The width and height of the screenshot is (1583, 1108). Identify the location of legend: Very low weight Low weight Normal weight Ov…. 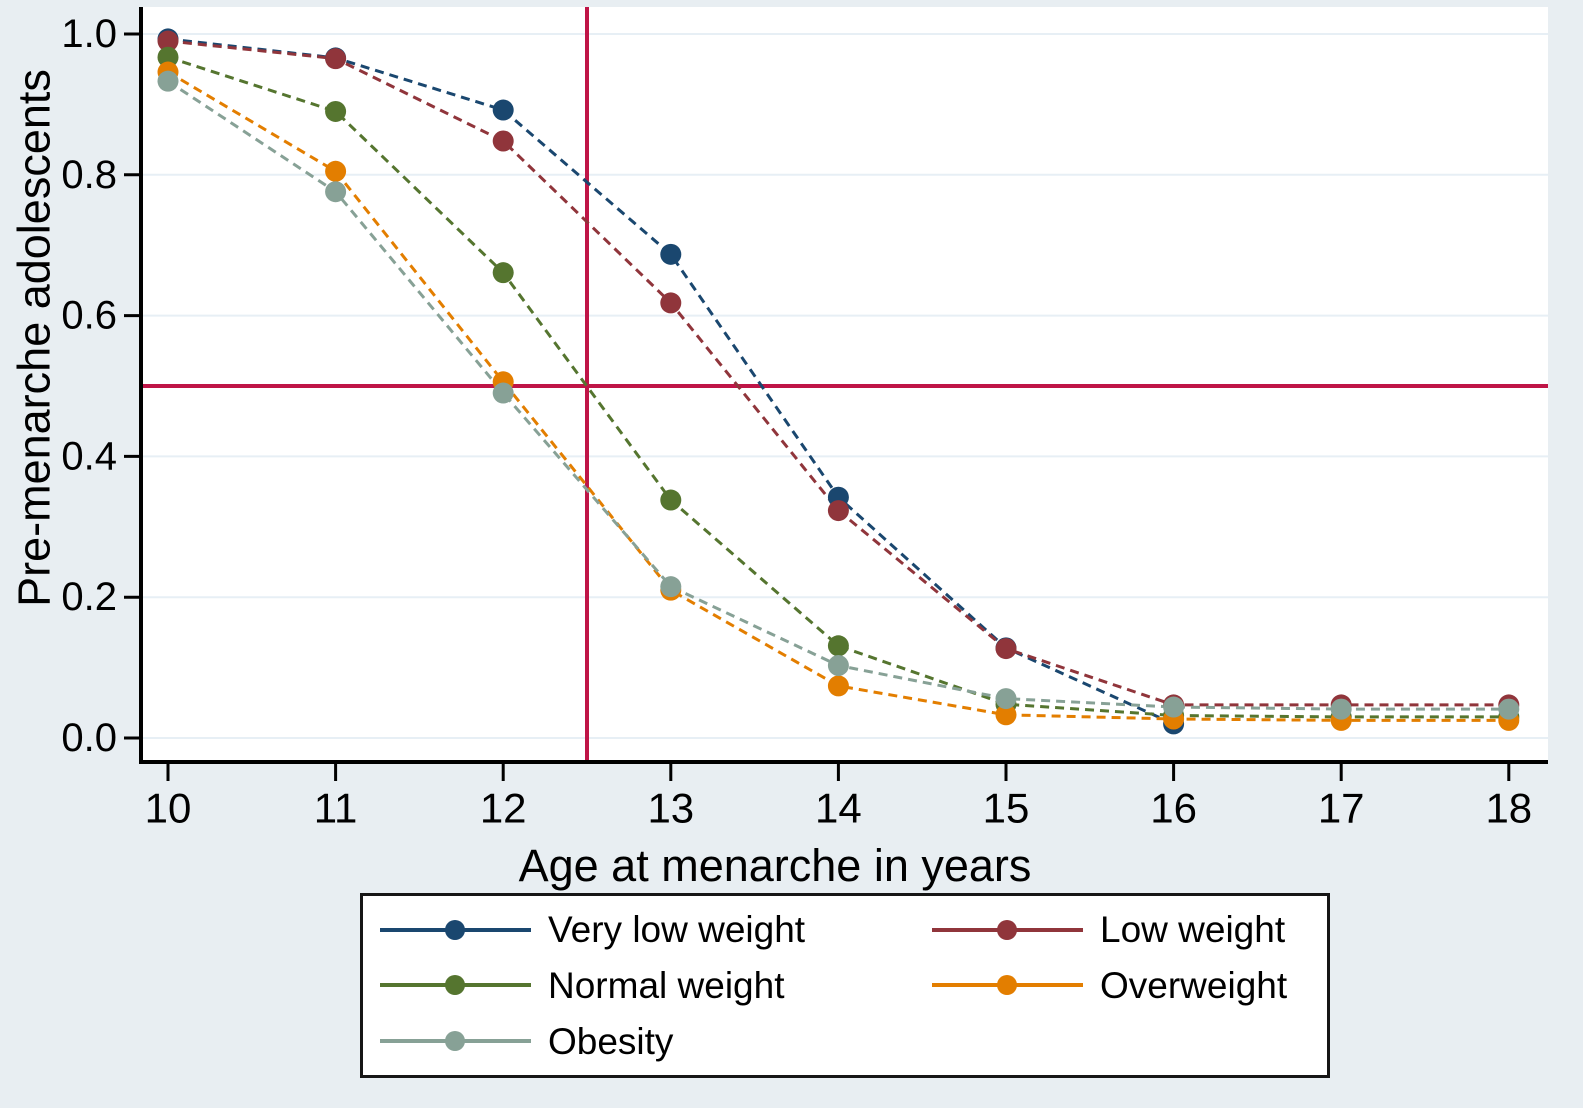
(845, 985).